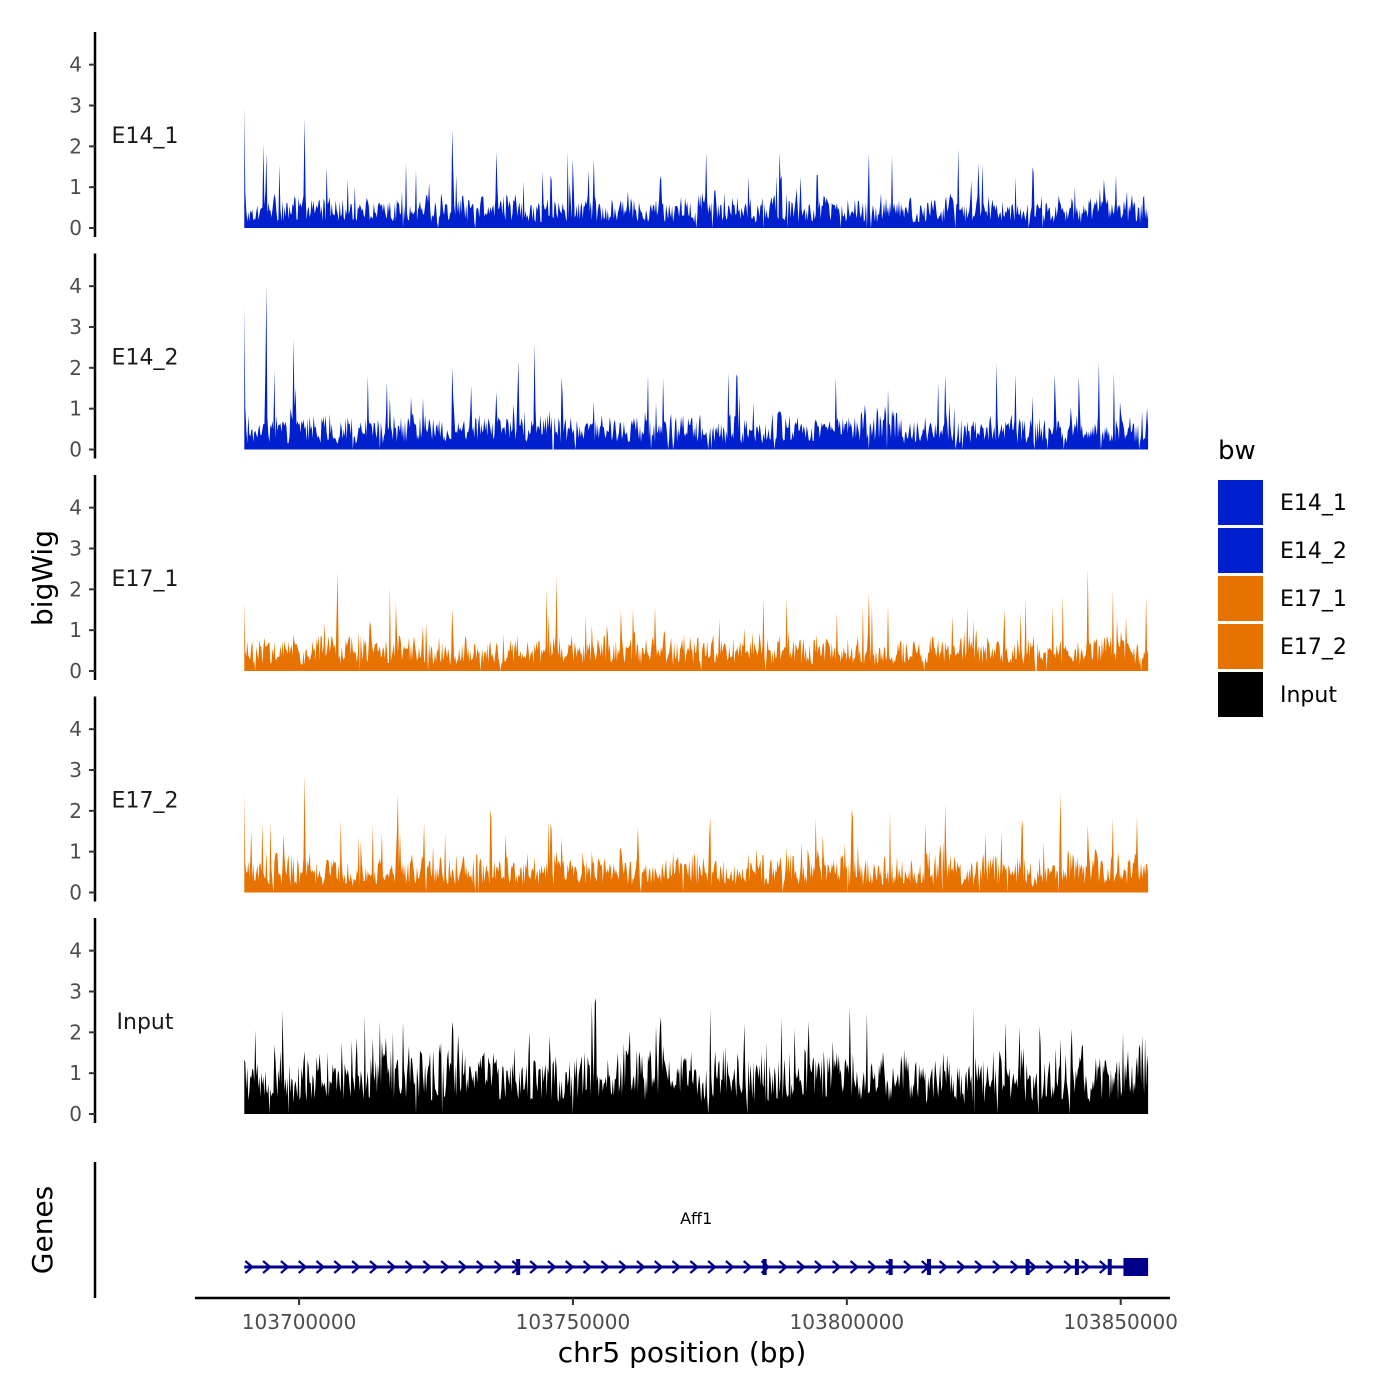  I want to click on x-tick-label: 103750000, so click(573, 1322).